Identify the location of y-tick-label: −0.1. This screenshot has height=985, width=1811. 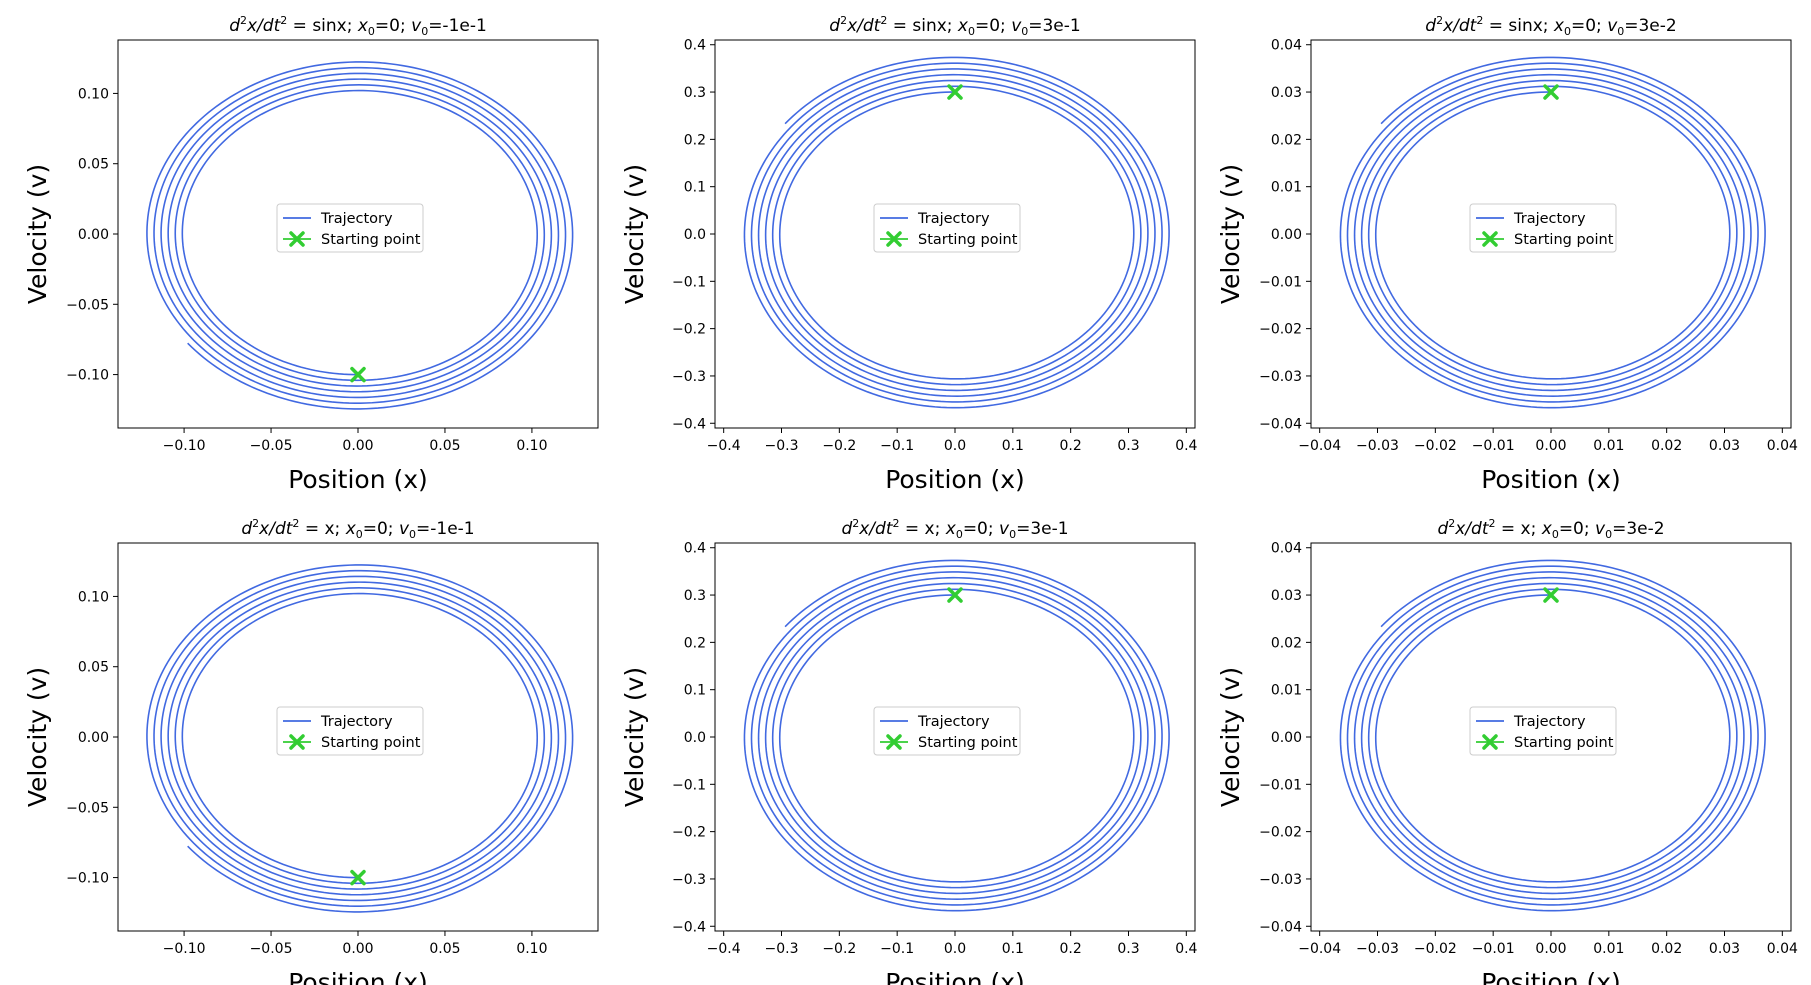
(689, 282).